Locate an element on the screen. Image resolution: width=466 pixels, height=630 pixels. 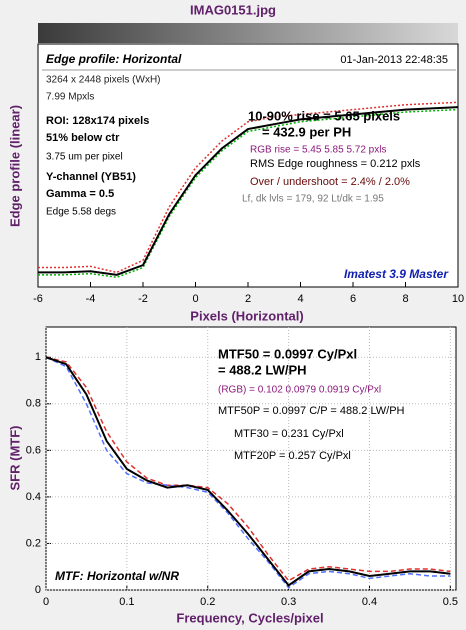
annotation: Lf, dk lvls = 179, 92 Lt/dk = 1.95 is located at coordinates (313, 199).